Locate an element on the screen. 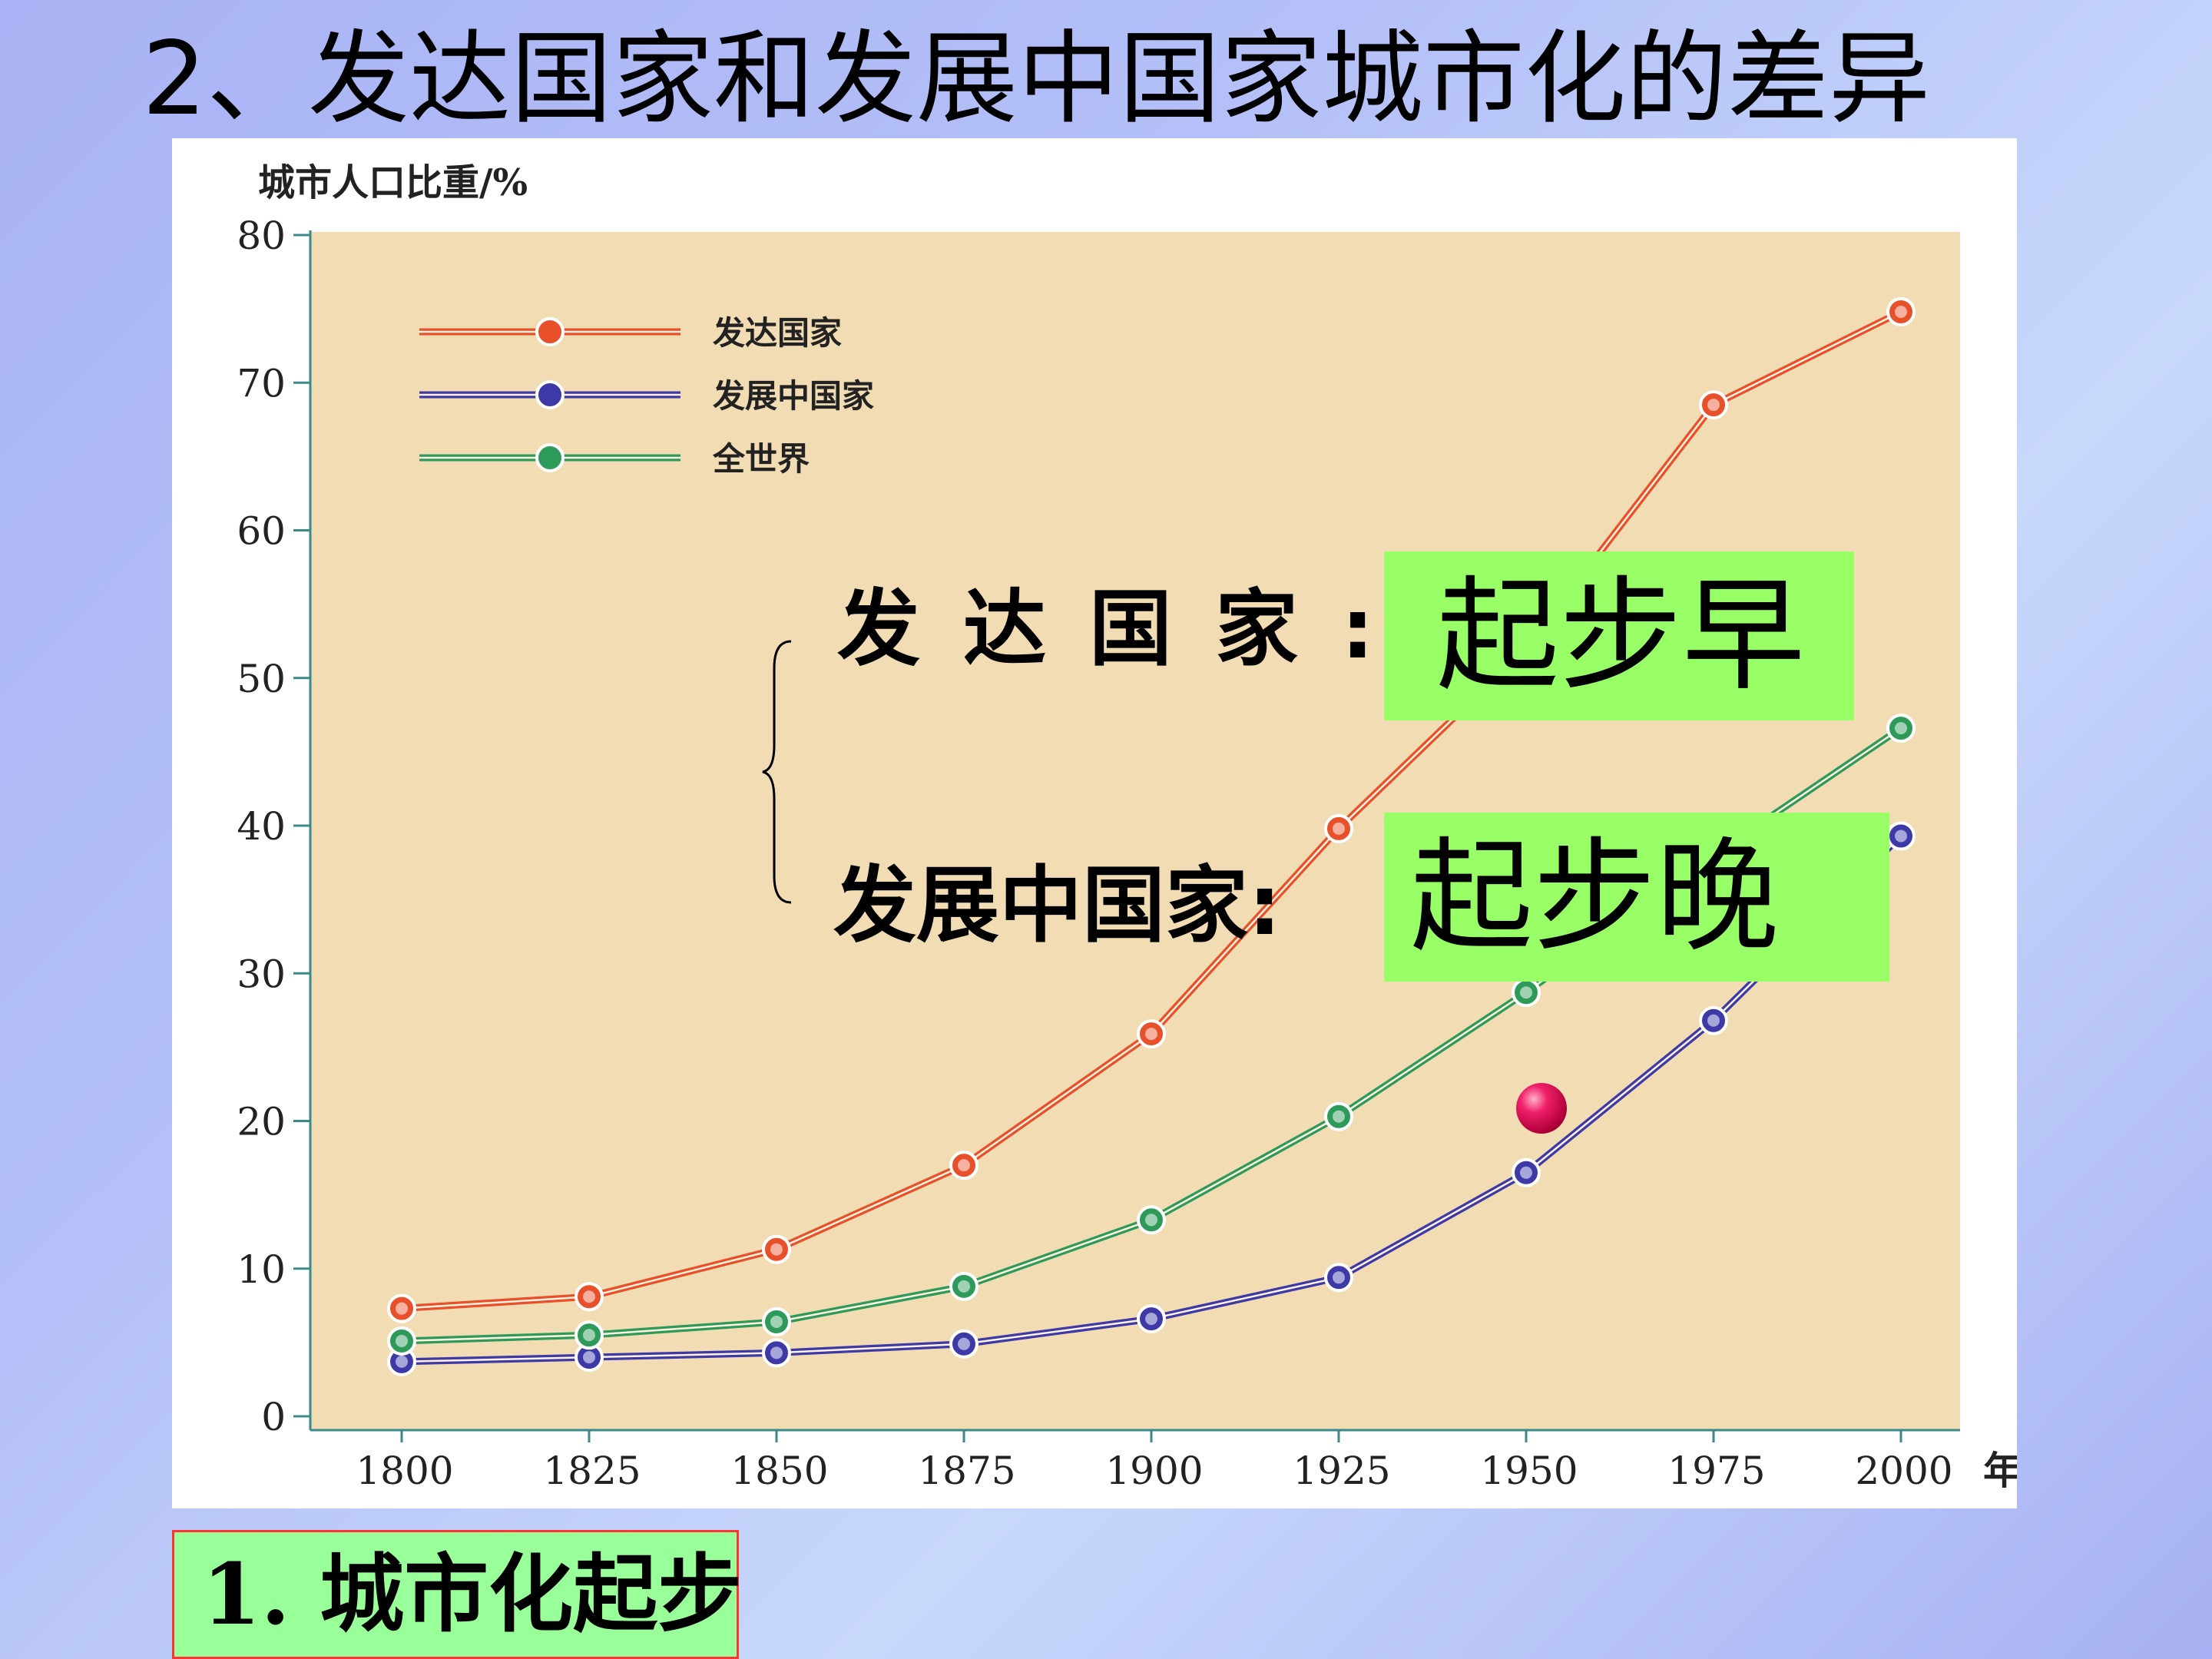 This screenshot has height=1659, width=2212. y-tick-label: 70 is located at coordinates (261, 383).